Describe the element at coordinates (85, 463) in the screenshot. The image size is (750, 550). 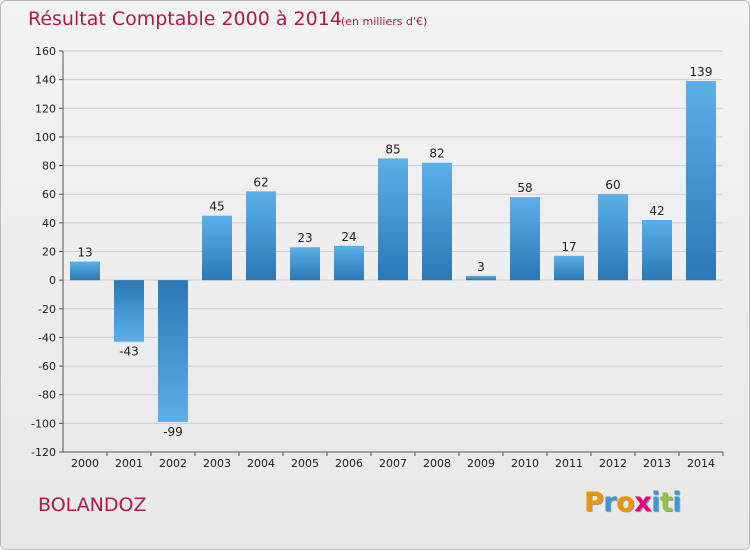
I see `x-tick-label: 2000` at that location.